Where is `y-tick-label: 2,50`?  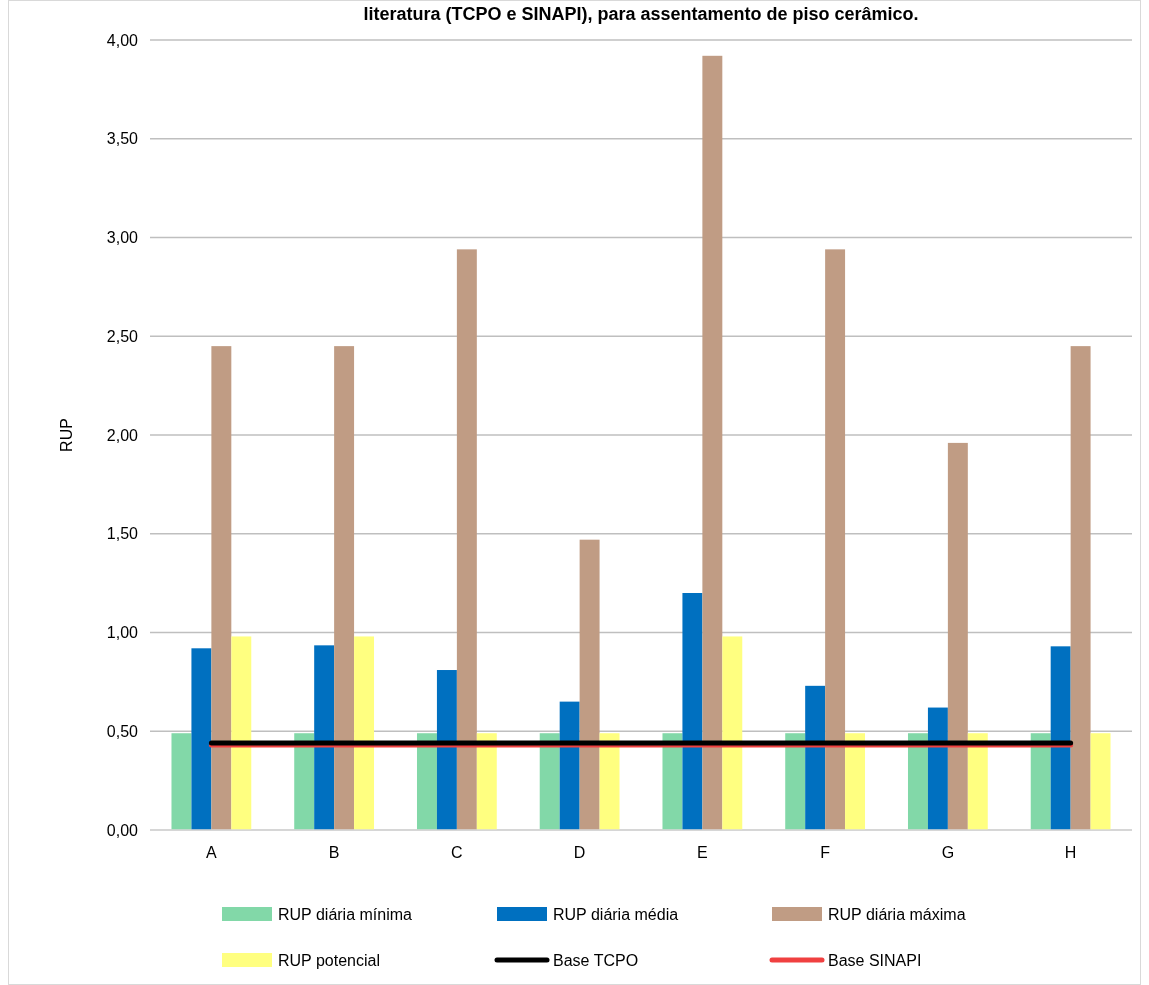
y-tick-label: 2,50 is located at coordinates (122, 336).